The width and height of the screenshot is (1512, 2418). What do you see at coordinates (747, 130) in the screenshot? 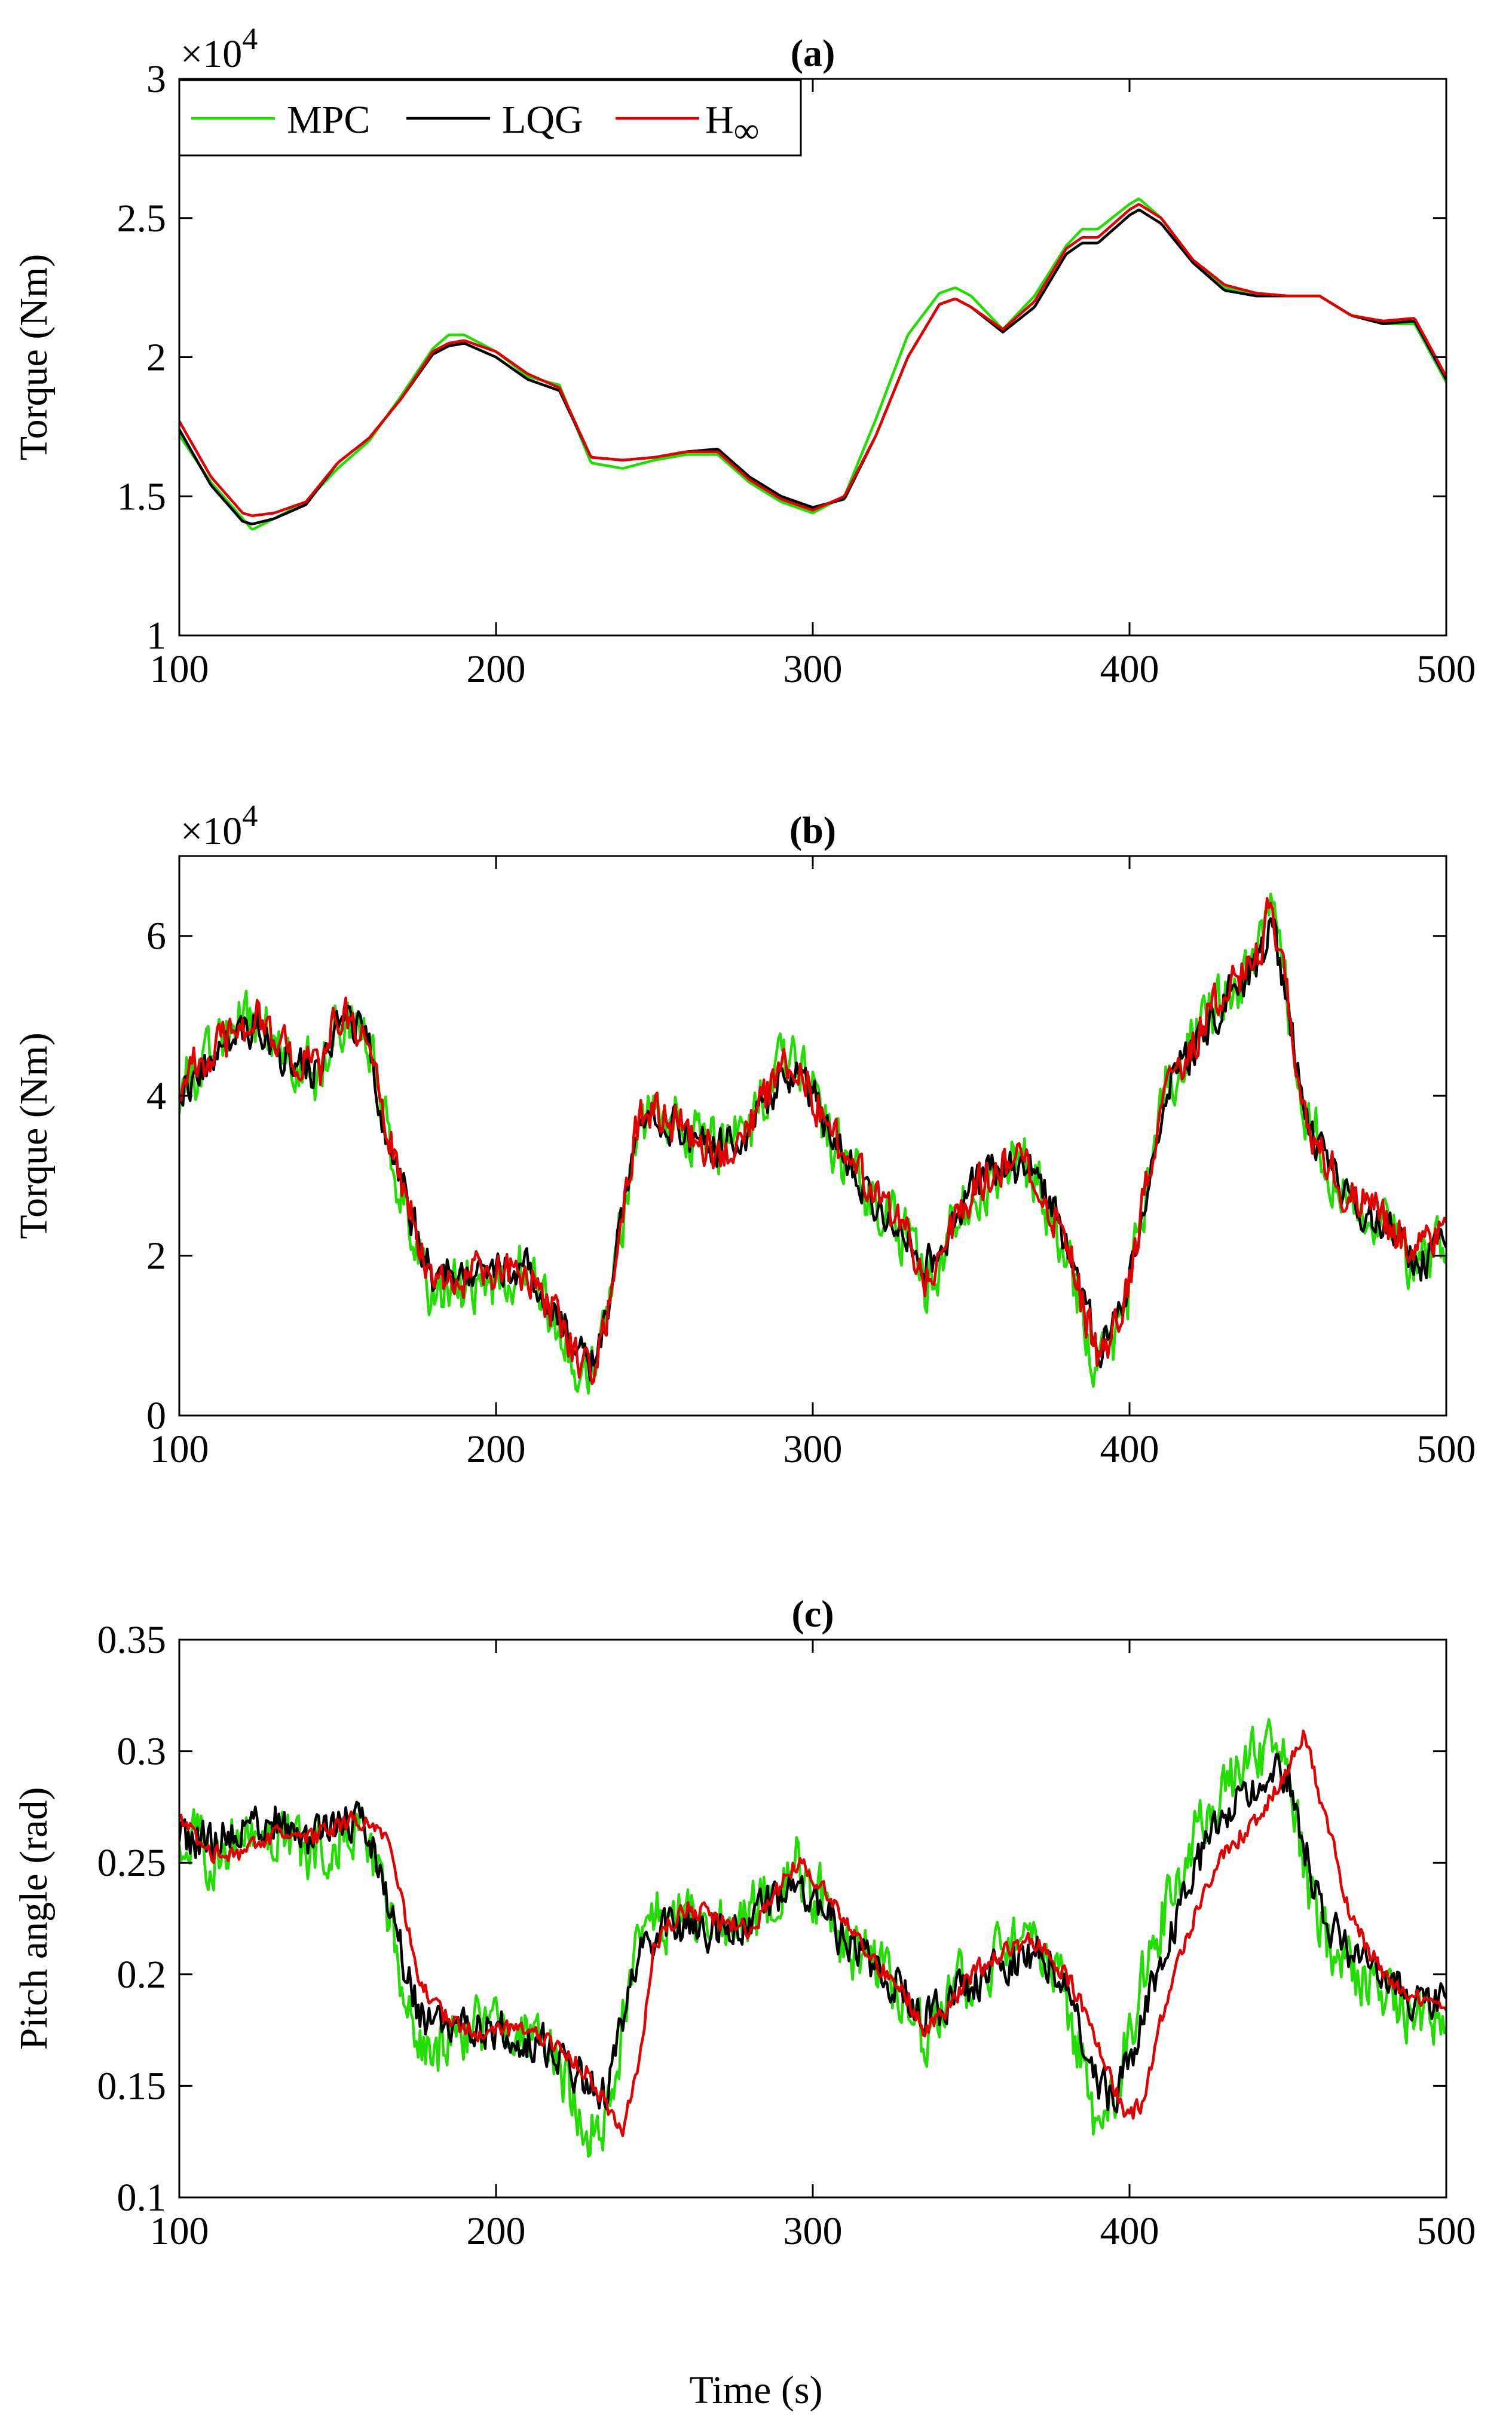
I see `legend-label-hinf-subscript: ∞` at bounding box center [747, 130].